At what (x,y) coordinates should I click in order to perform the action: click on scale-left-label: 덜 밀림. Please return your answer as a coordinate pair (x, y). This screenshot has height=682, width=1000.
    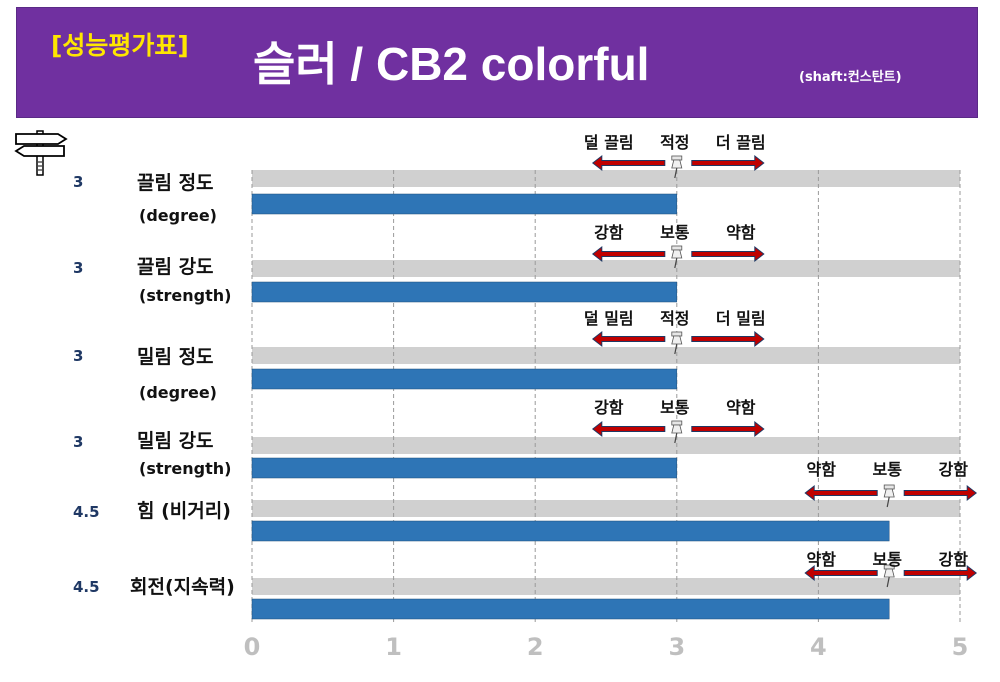
    Looking at the image, I should click on (609, 318).